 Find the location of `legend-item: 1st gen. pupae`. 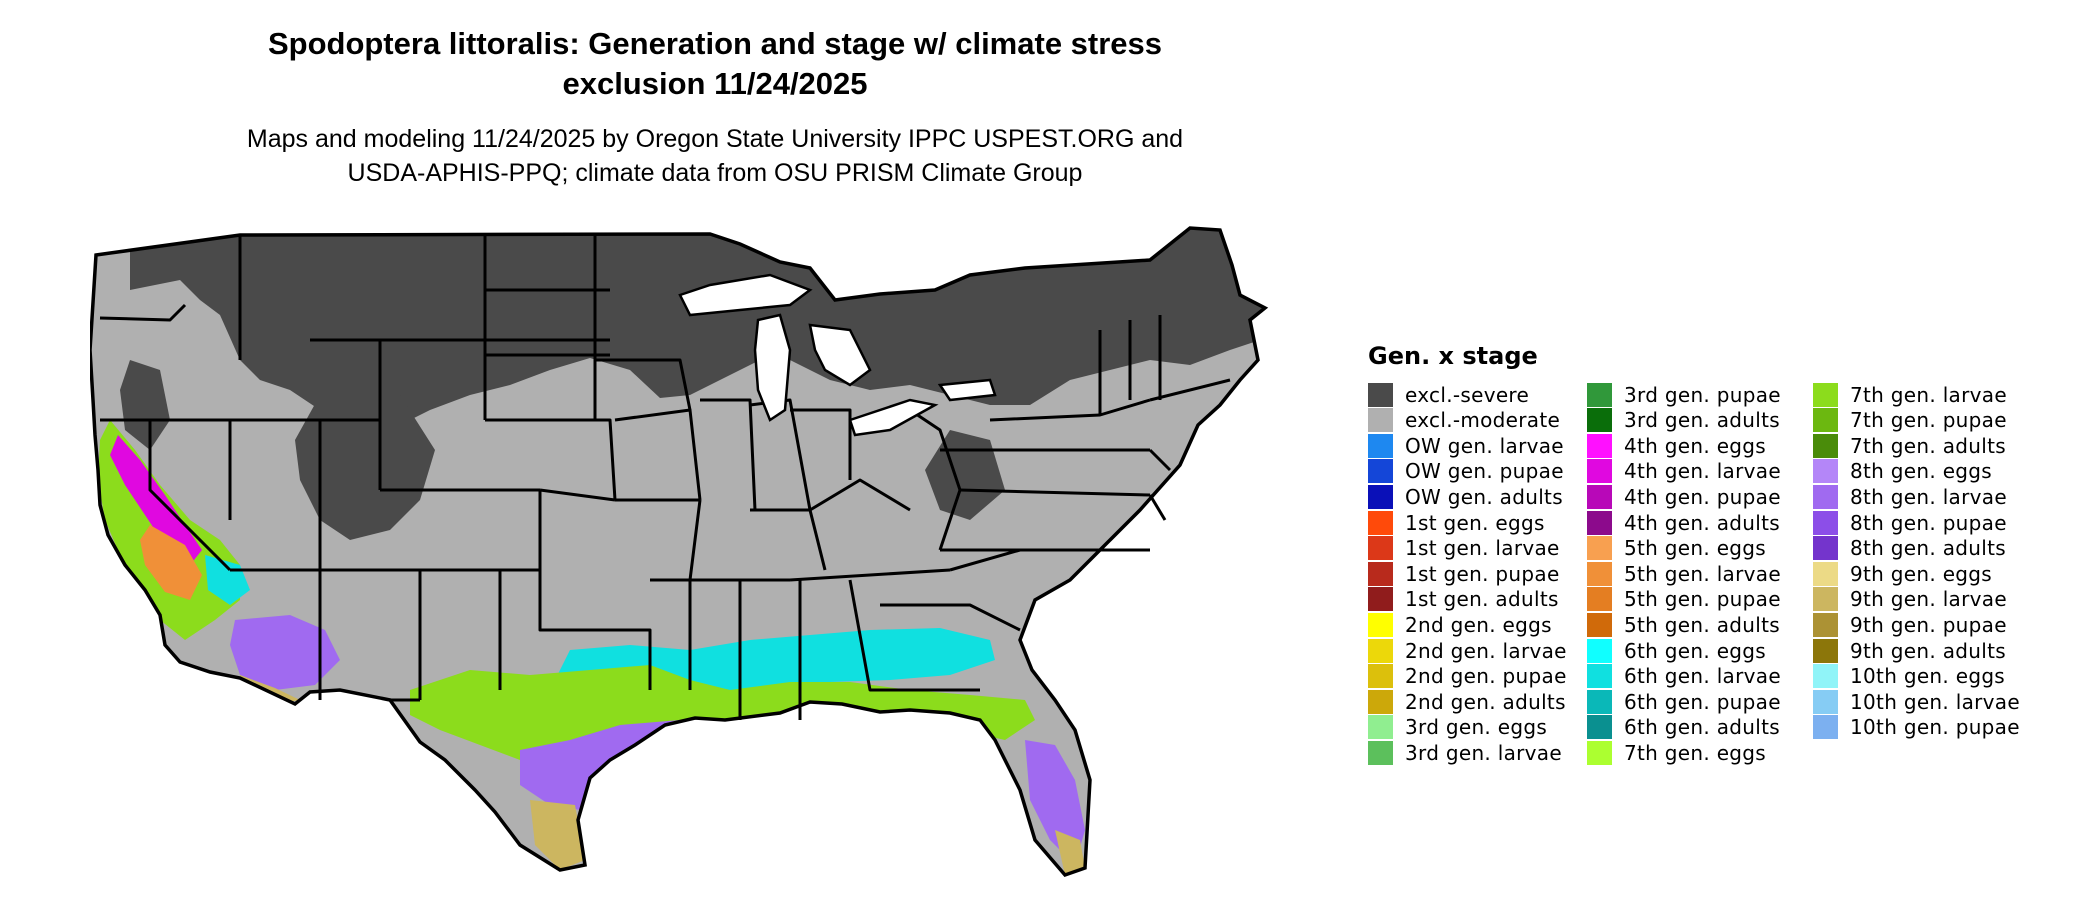

legend-item: 1st gen. pupae is located at coordinates (1464, 573).